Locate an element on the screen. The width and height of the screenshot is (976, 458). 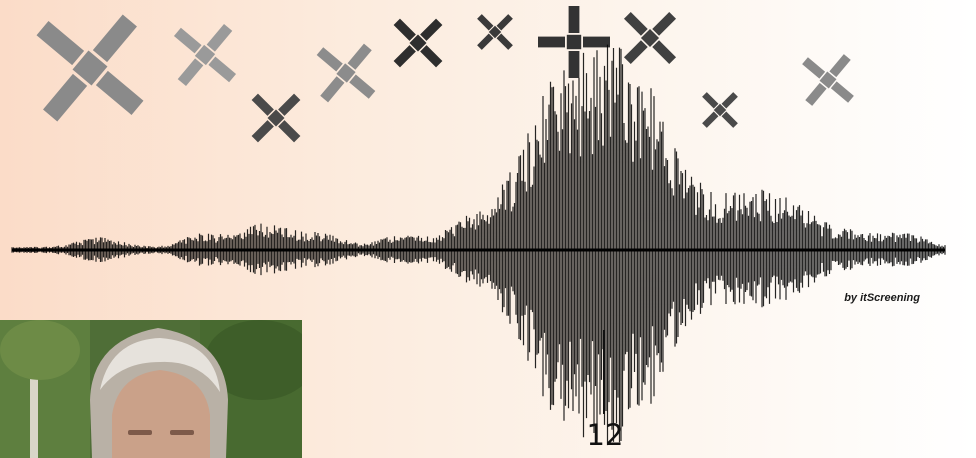
portrait-photo is located at coordinates (151, 389).